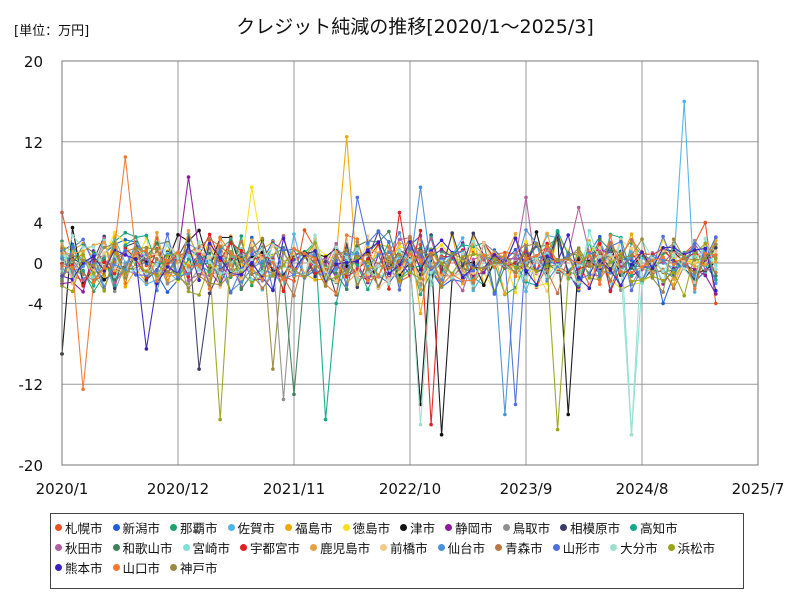 The image size is (800, 600). I want to click on x-tick-label: 2021/11, so click(294, 489).